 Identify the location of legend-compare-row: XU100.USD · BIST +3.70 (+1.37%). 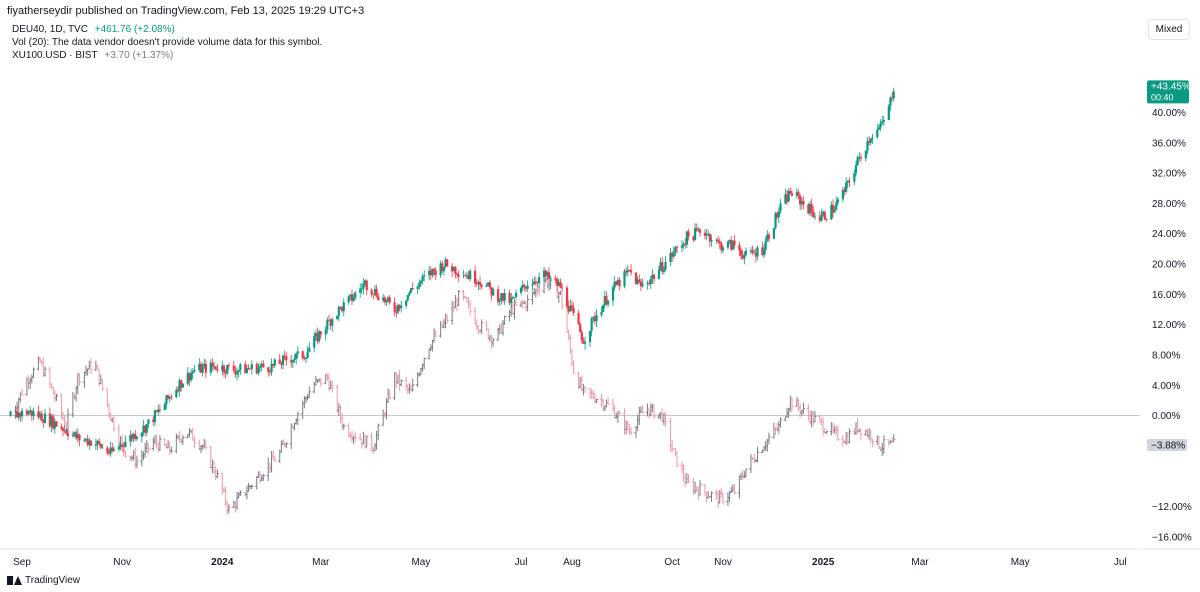
(169, 55).